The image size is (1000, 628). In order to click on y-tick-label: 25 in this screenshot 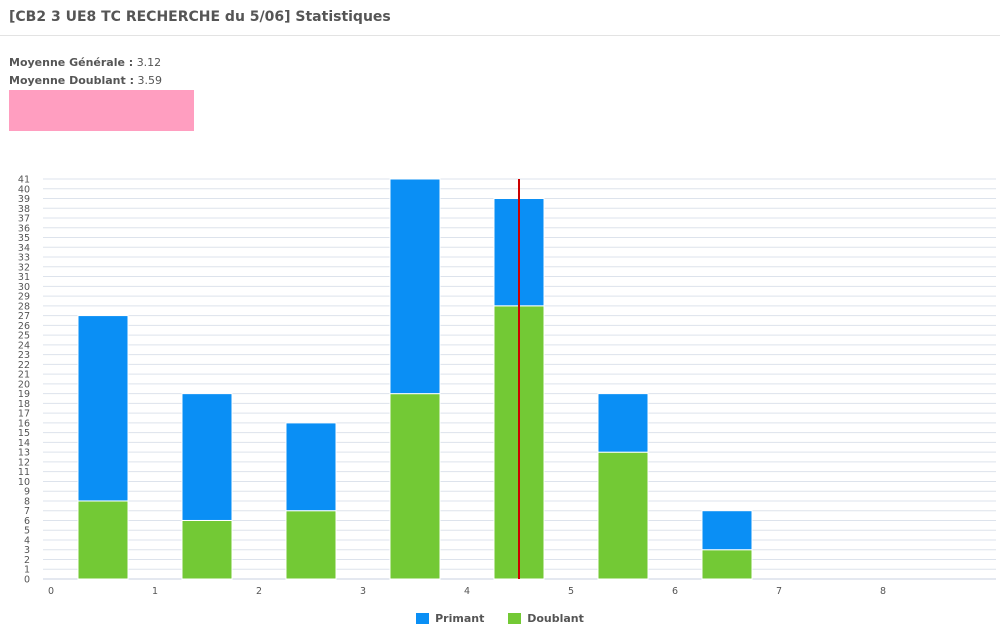, I will do `click(24, 336)`.